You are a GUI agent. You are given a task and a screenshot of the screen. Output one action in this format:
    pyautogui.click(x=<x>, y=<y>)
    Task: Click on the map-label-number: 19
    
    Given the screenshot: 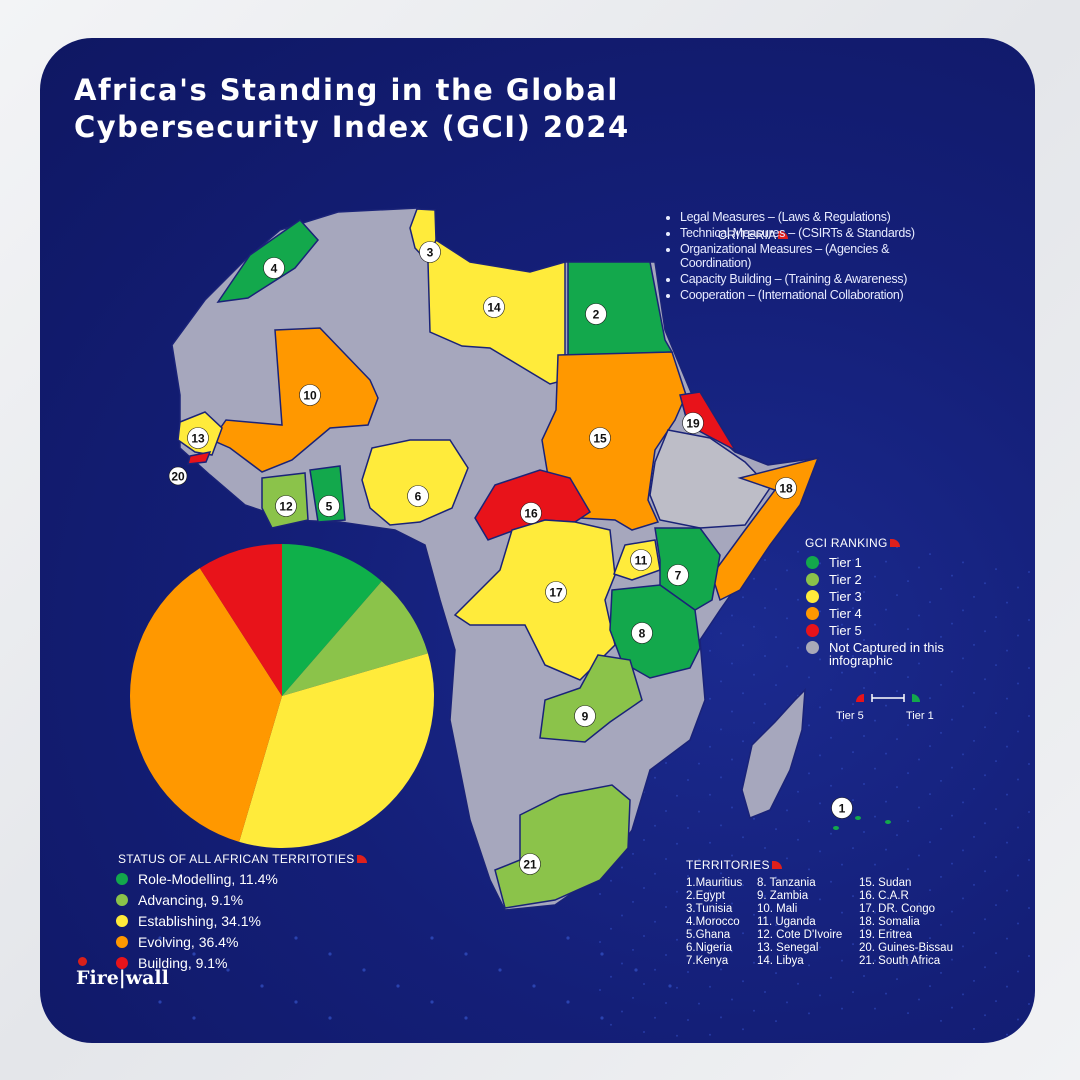 What is the action you would take?
    pyautogui.click(x=693, y=423)
    